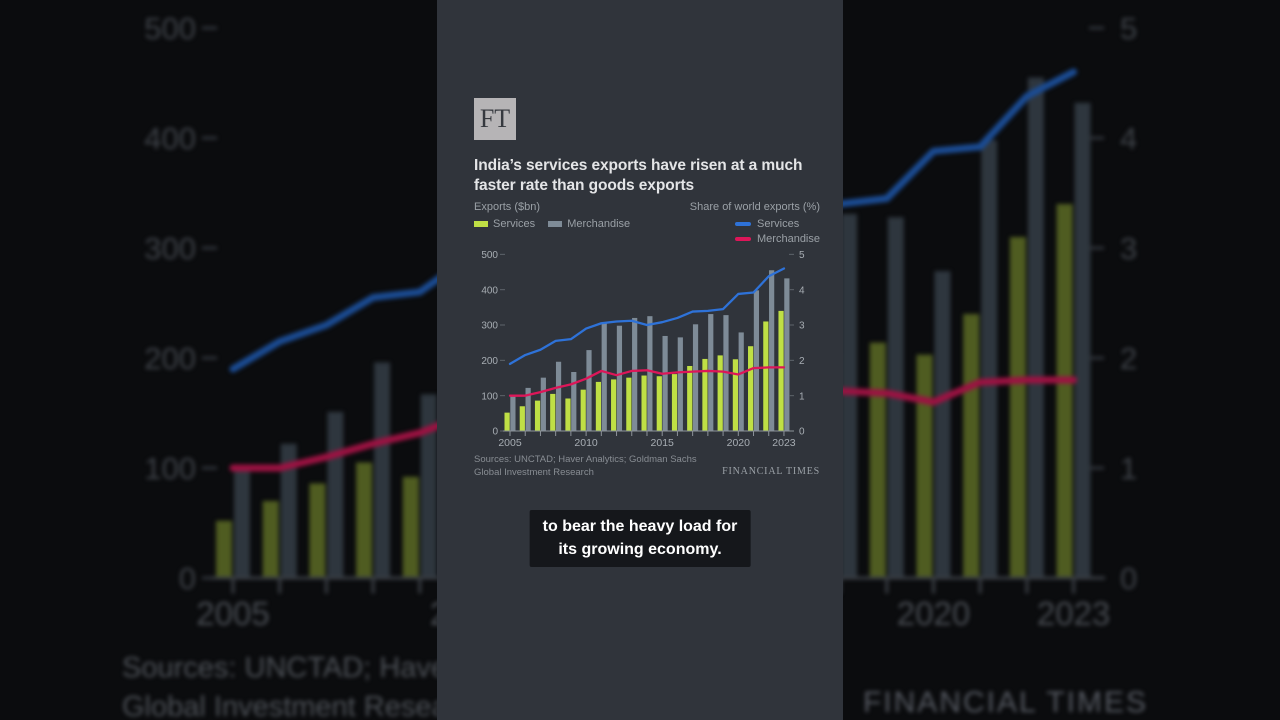 The height and width of the screenshot is (720, 1280). I want to click on right-tick-label: 0, so click(802, 432).